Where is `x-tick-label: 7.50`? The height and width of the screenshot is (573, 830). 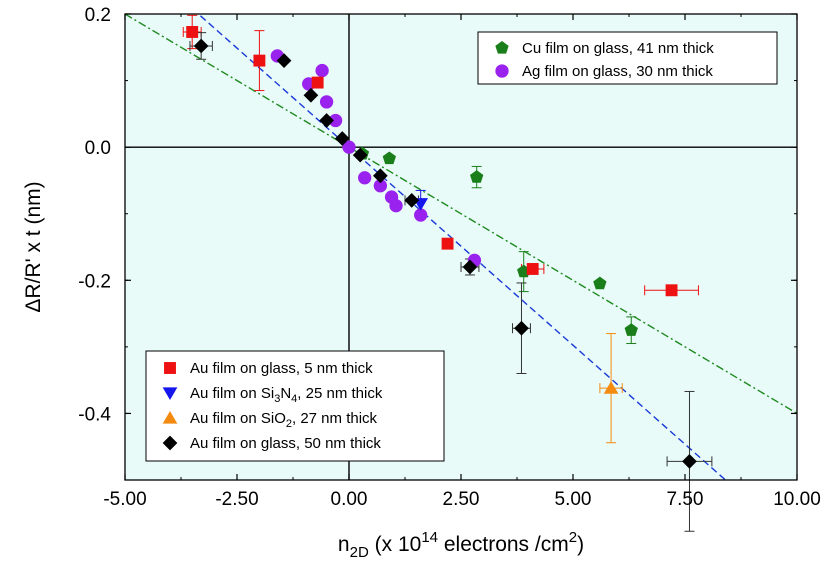 x-tick-label: 7.50 is located at coordinates (685, 499).